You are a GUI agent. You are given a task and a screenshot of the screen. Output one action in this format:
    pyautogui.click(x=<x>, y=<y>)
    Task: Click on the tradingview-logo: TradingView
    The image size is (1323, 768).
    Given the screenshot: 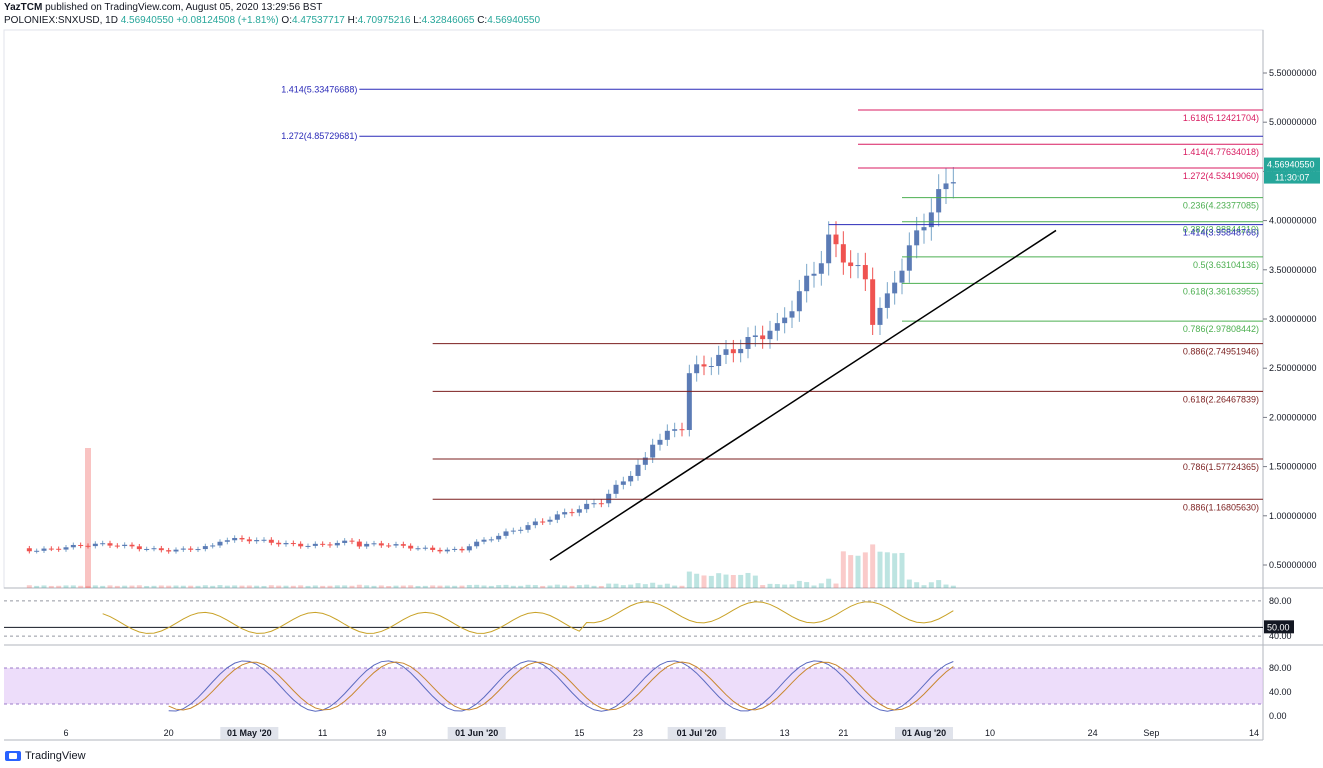 What is the action you would take?
    pyautogui.click(x=45, y=756)
    